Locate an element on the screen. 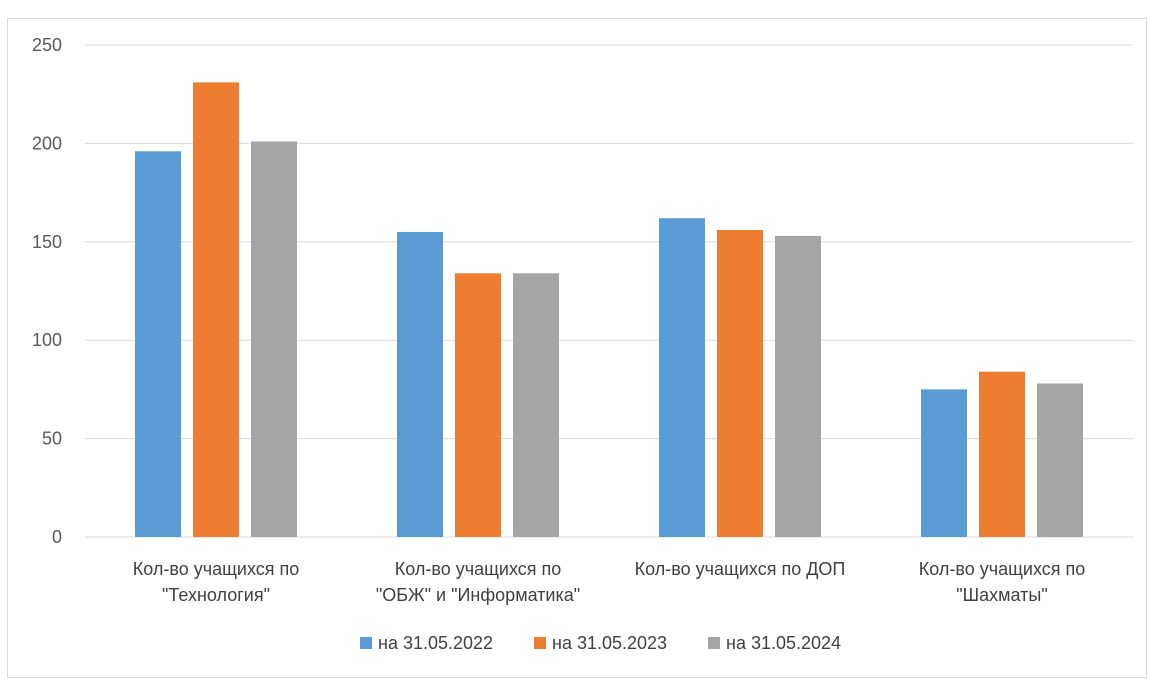 Image resolution: width=1149 pixels, height=680 pixels. category-label: Кол-во учащихся по "Шахматы" is located at coordinates (1002, 582).